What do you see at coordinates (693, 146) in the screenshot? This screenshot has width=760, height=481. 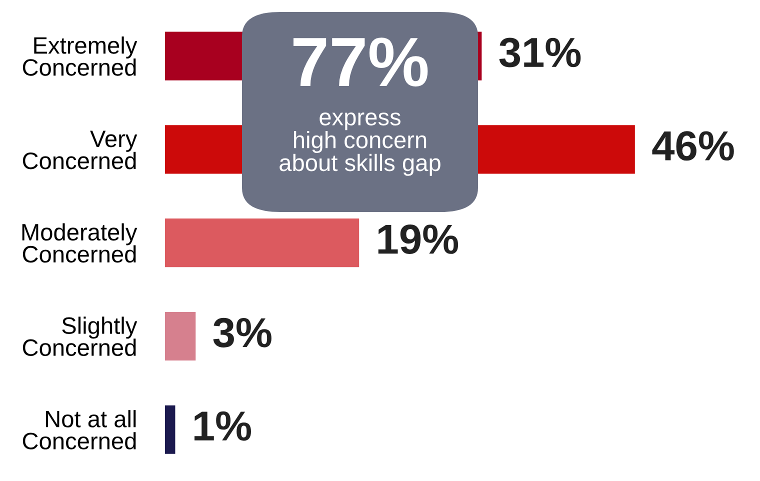 I see `data-label: 46%` at bounding box center [693, 146].